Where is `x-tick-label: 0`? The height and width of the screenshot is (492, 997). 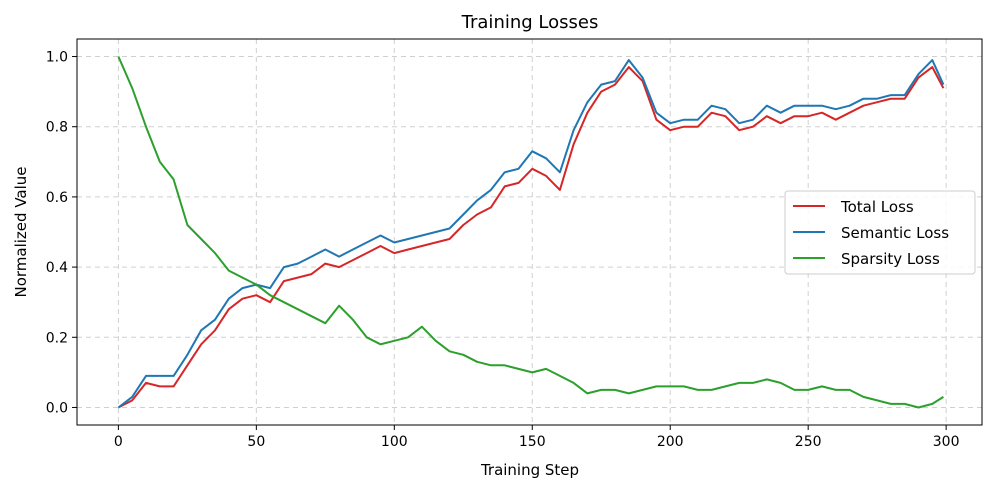
x-tick-label: 0 is located at coordinates (118, 442).